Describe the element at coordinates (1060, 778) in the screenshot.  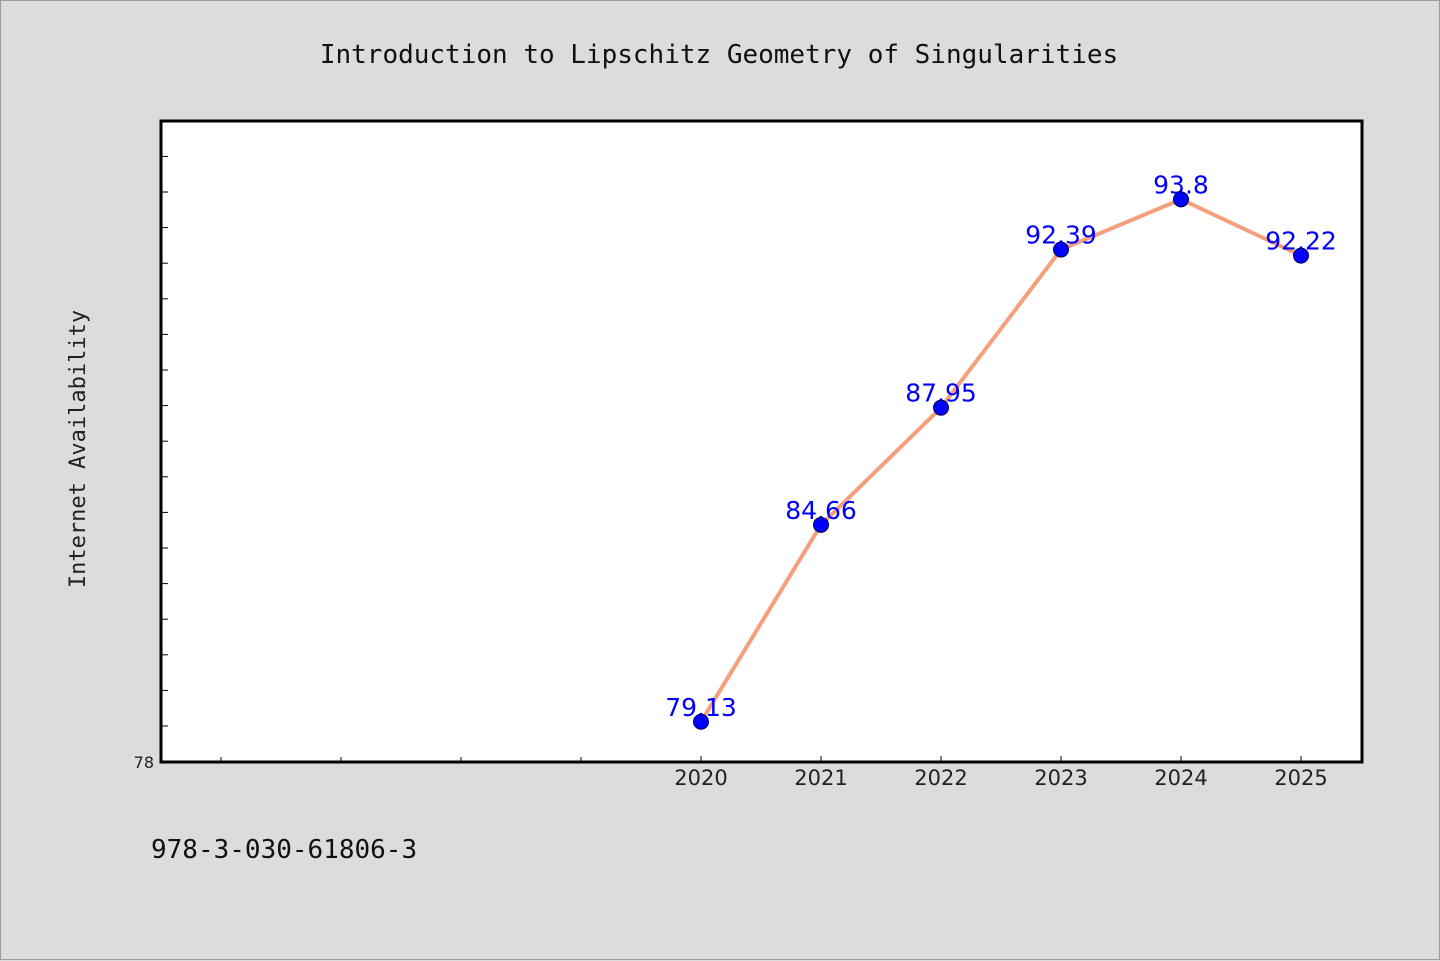
I see `x-tick-label: 2023` at that location.